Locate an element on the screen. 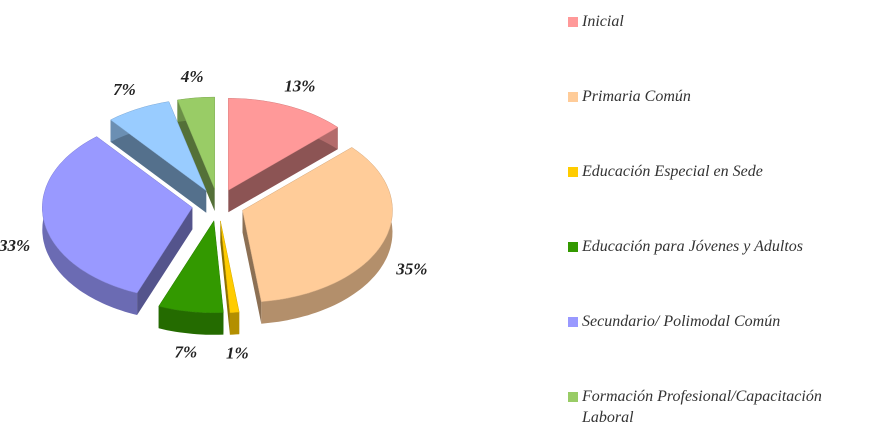 The width and height of the screenshot is (870, 428). legend-item: Educación Especial en Sede is located at coordinates (718, 171).